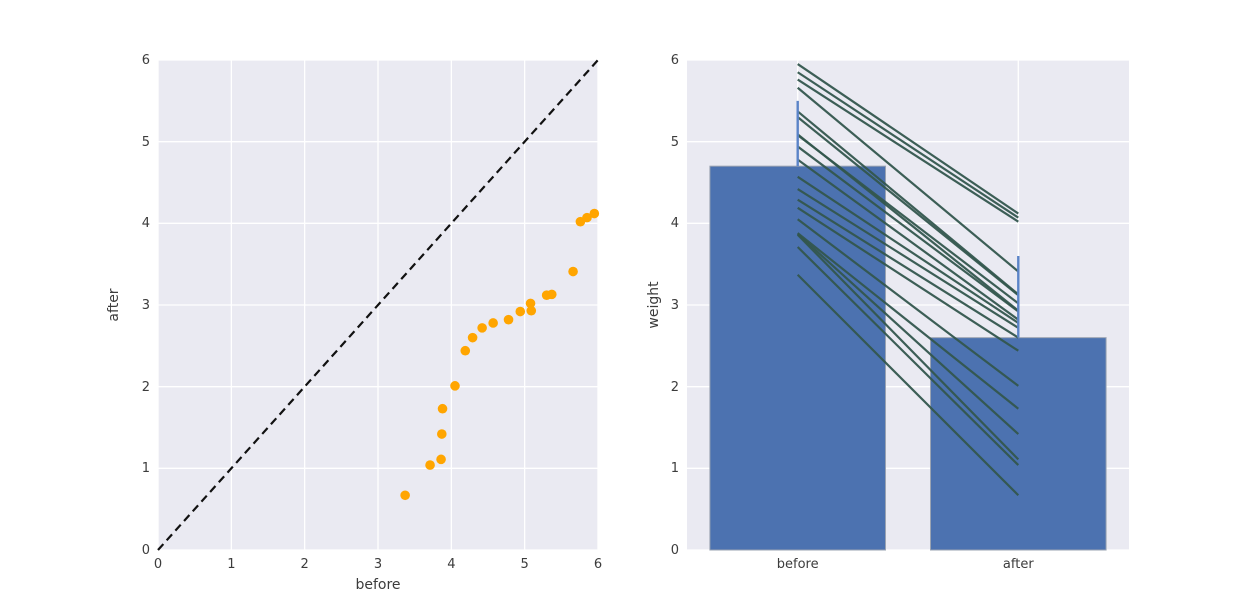 Image resolution: width=1255 pixels, height=612 pixels. What do you see at coordinates (674, 550) in the screenshot?
I see `bar-y-tick-label: 0` at bounding box center [674, 550].